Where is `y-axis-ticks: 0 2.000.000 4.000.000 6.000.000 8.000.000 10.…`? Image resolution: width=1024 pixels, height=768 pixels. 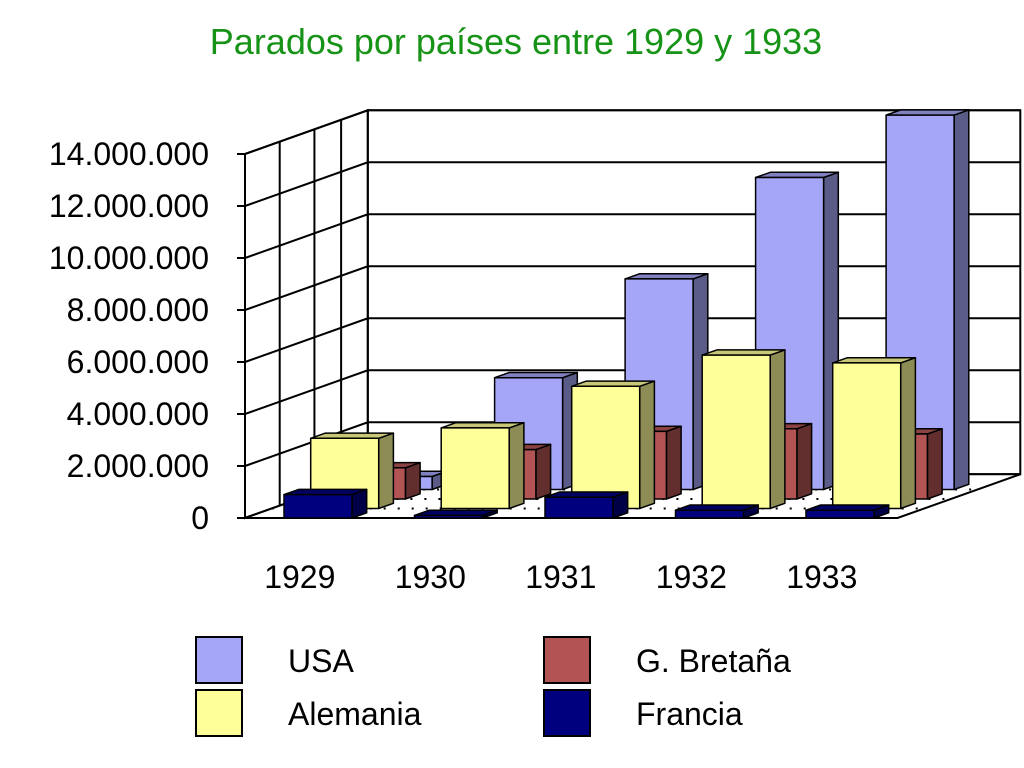 y-axis-ticks: 0 2.000.000 4.000.000 6.000.000 8.000.000 10.… is located at coordinates (147, 336).